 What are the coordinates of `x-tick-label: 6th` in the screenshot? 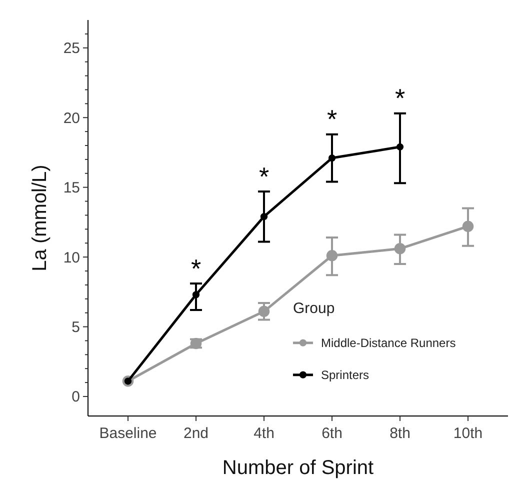 It's located at (332, 433).